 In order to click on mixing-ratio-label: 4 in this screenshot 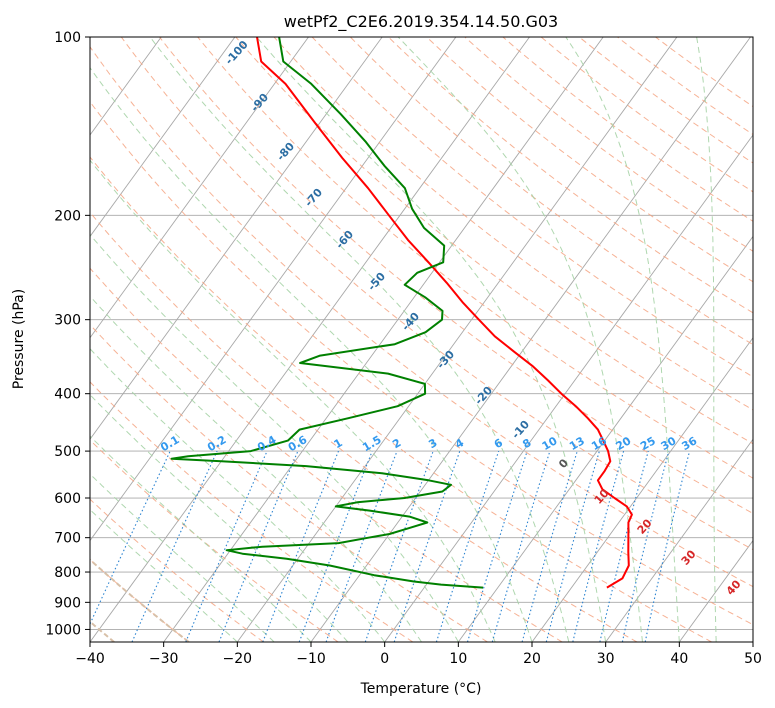, I will do `click(459, 443)`.